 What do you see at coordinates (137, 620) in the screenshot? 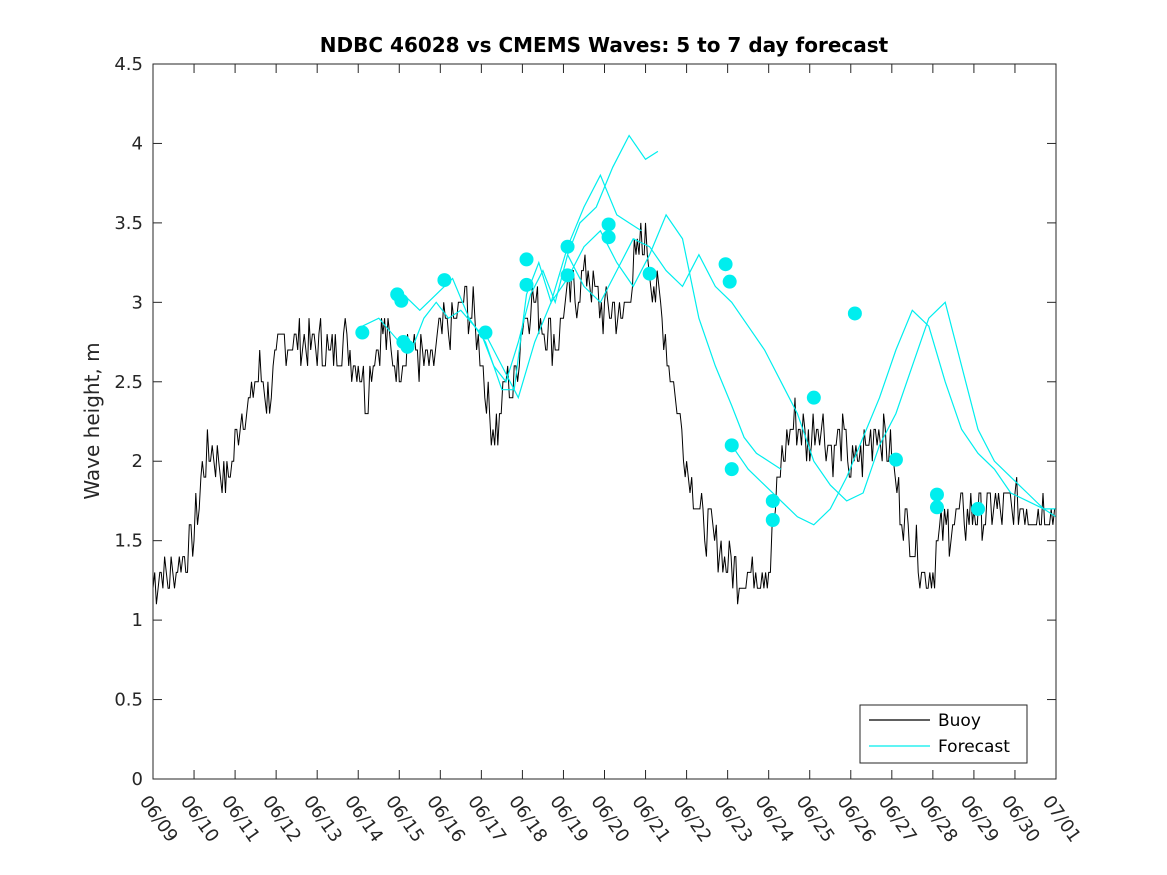
I see `y-tick-label: 1` at bounding box center [137, 620].